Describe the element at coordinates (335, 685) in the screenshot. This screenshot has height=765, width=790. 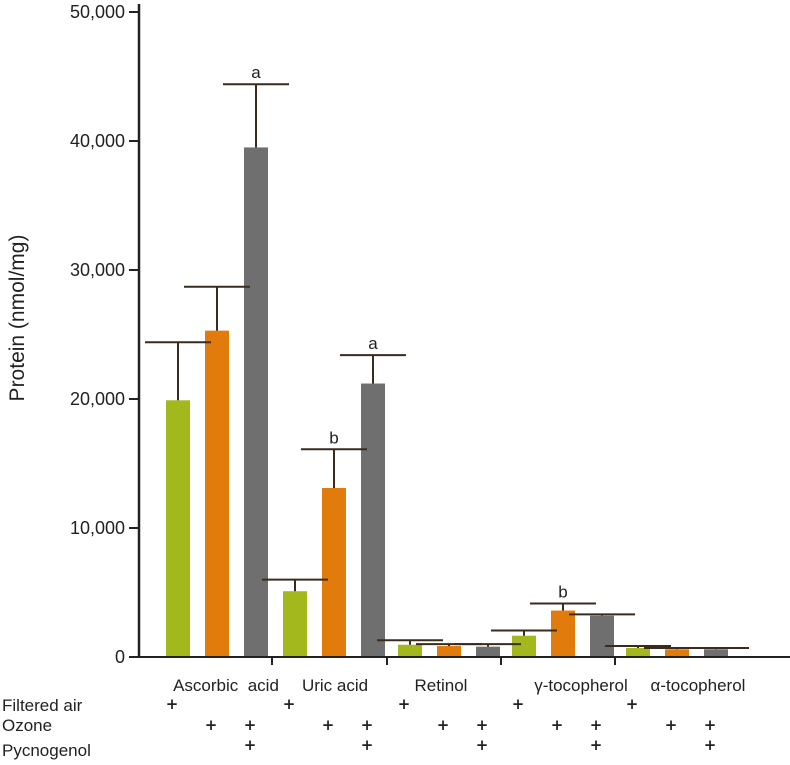
I see `category-label: Uric acid` at that location.